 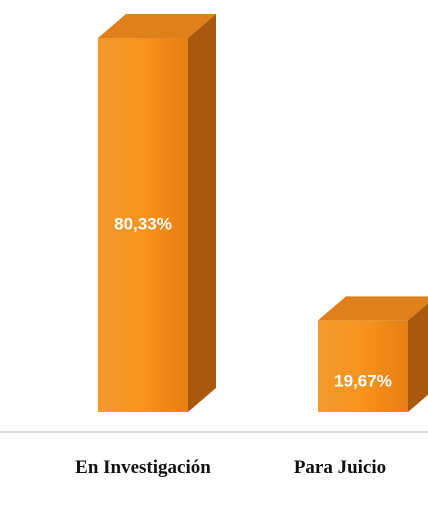 I want to click on category-label: En Investigación, so click(x=143, y=467).